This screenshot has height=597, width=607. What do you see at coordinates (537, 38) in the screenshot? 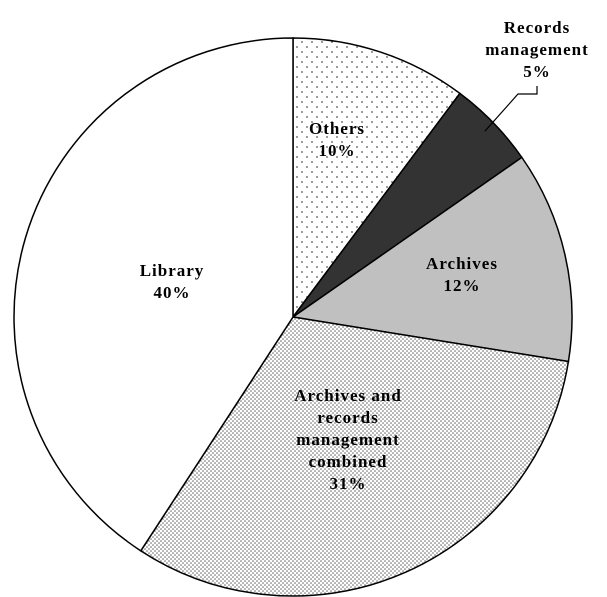
I see `category-label: Records management` at bounding box center [537, 38].